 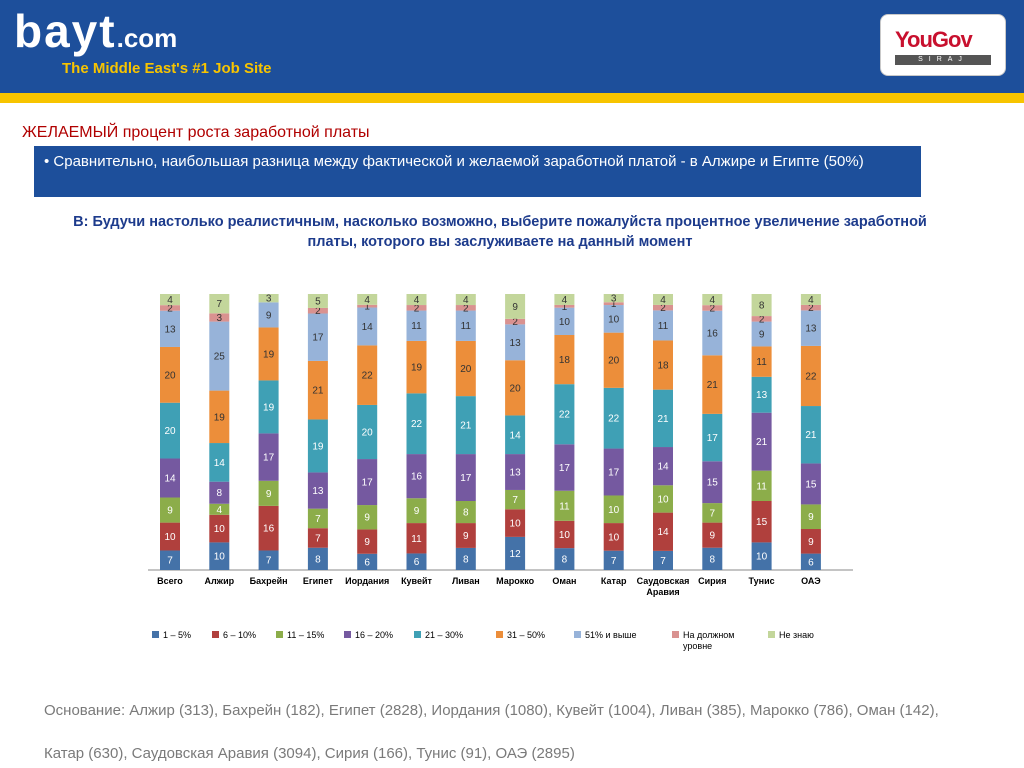 What do you see at coordinates (943, 45) in the screenshot?
I see `yougov-logo: YouGov SIRAJ` at bounding box center [943, 45].